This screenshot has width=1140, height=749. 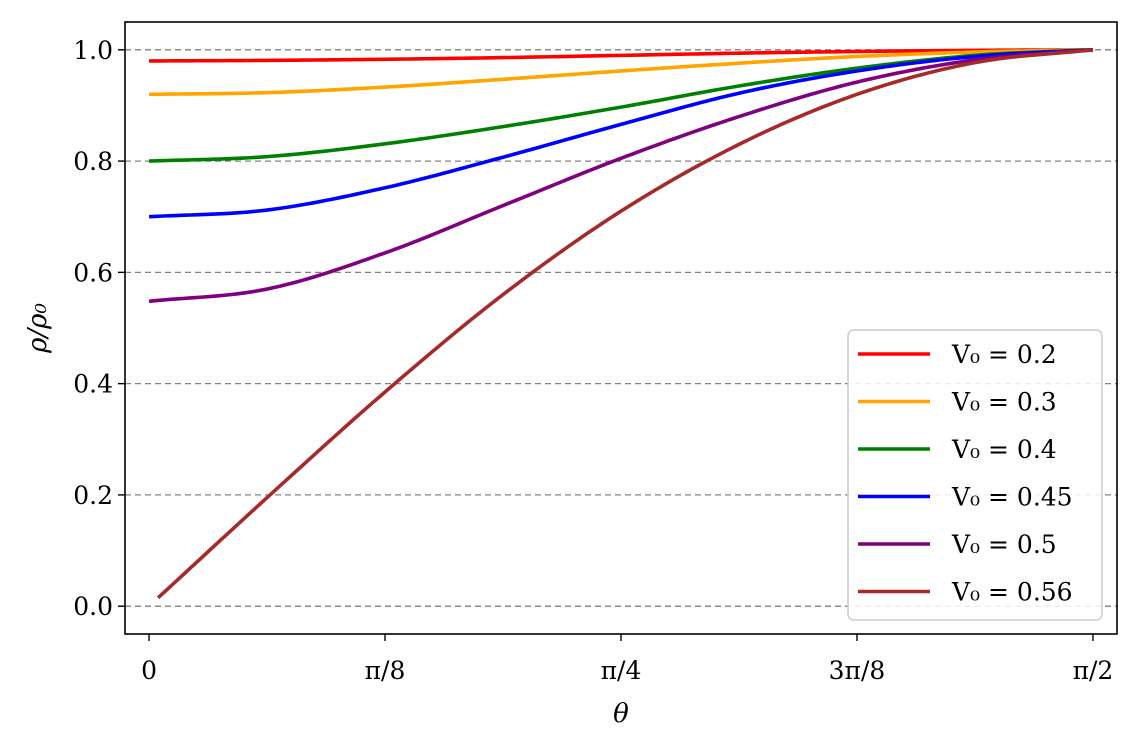 What do you see at coordinates (93, 272) in the screenshot?
I see `y-tick-label: 0.6` at bounding box center [93, 272].